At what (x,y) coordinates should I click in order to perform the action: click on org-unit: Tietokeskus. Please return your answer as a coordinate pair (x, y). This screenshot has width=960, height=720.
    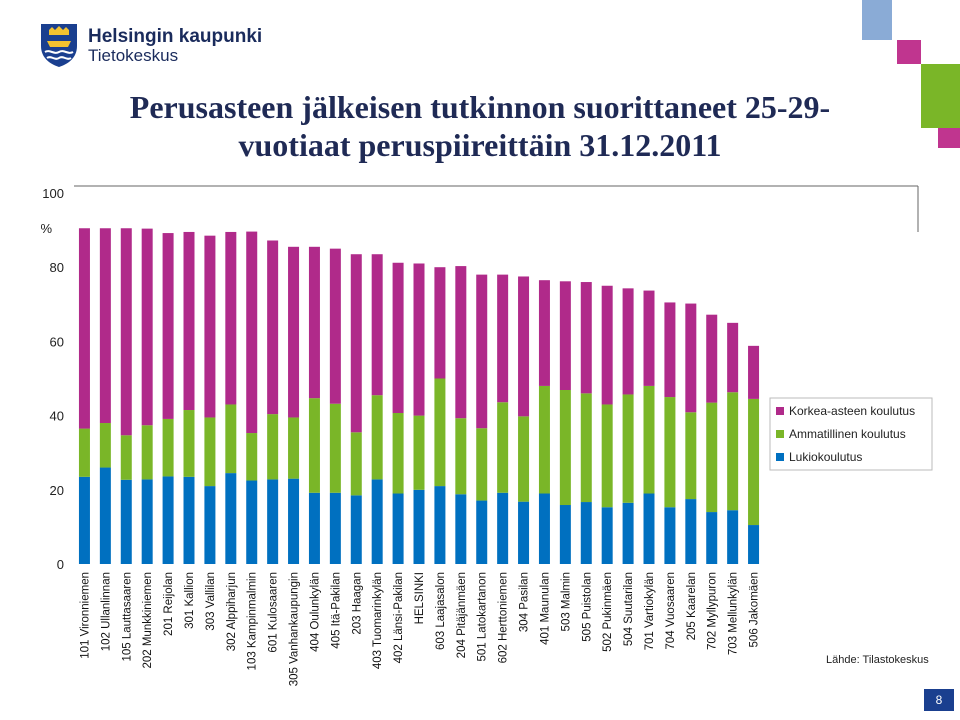
    Looking at the image, I should click on (133, 55).